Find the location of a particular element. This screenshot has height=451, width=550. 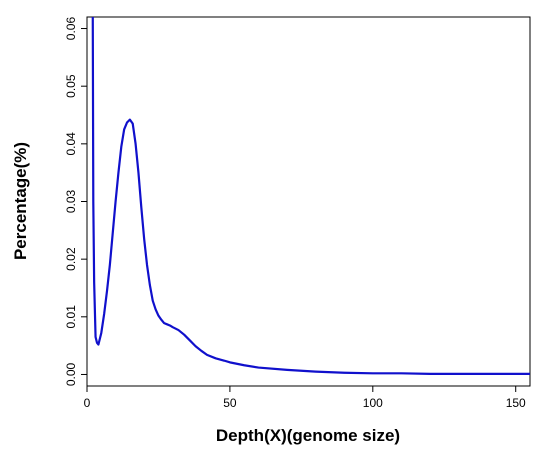

y-tick-label: 0.05 is located at coordinates (71, 86).